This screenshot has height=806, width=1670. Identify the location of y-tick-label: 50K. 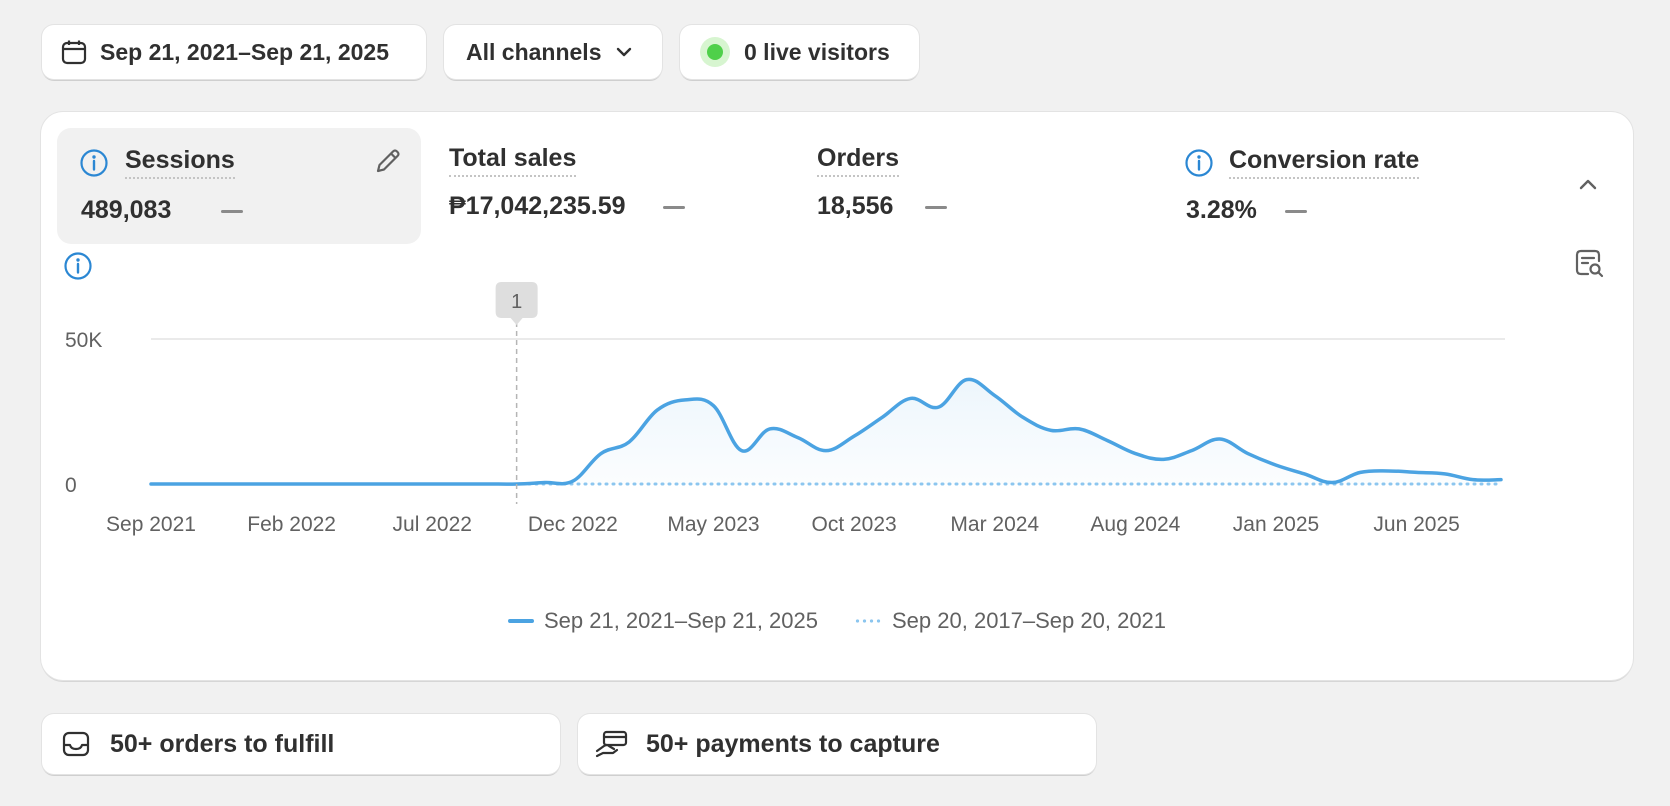
(83, 340).